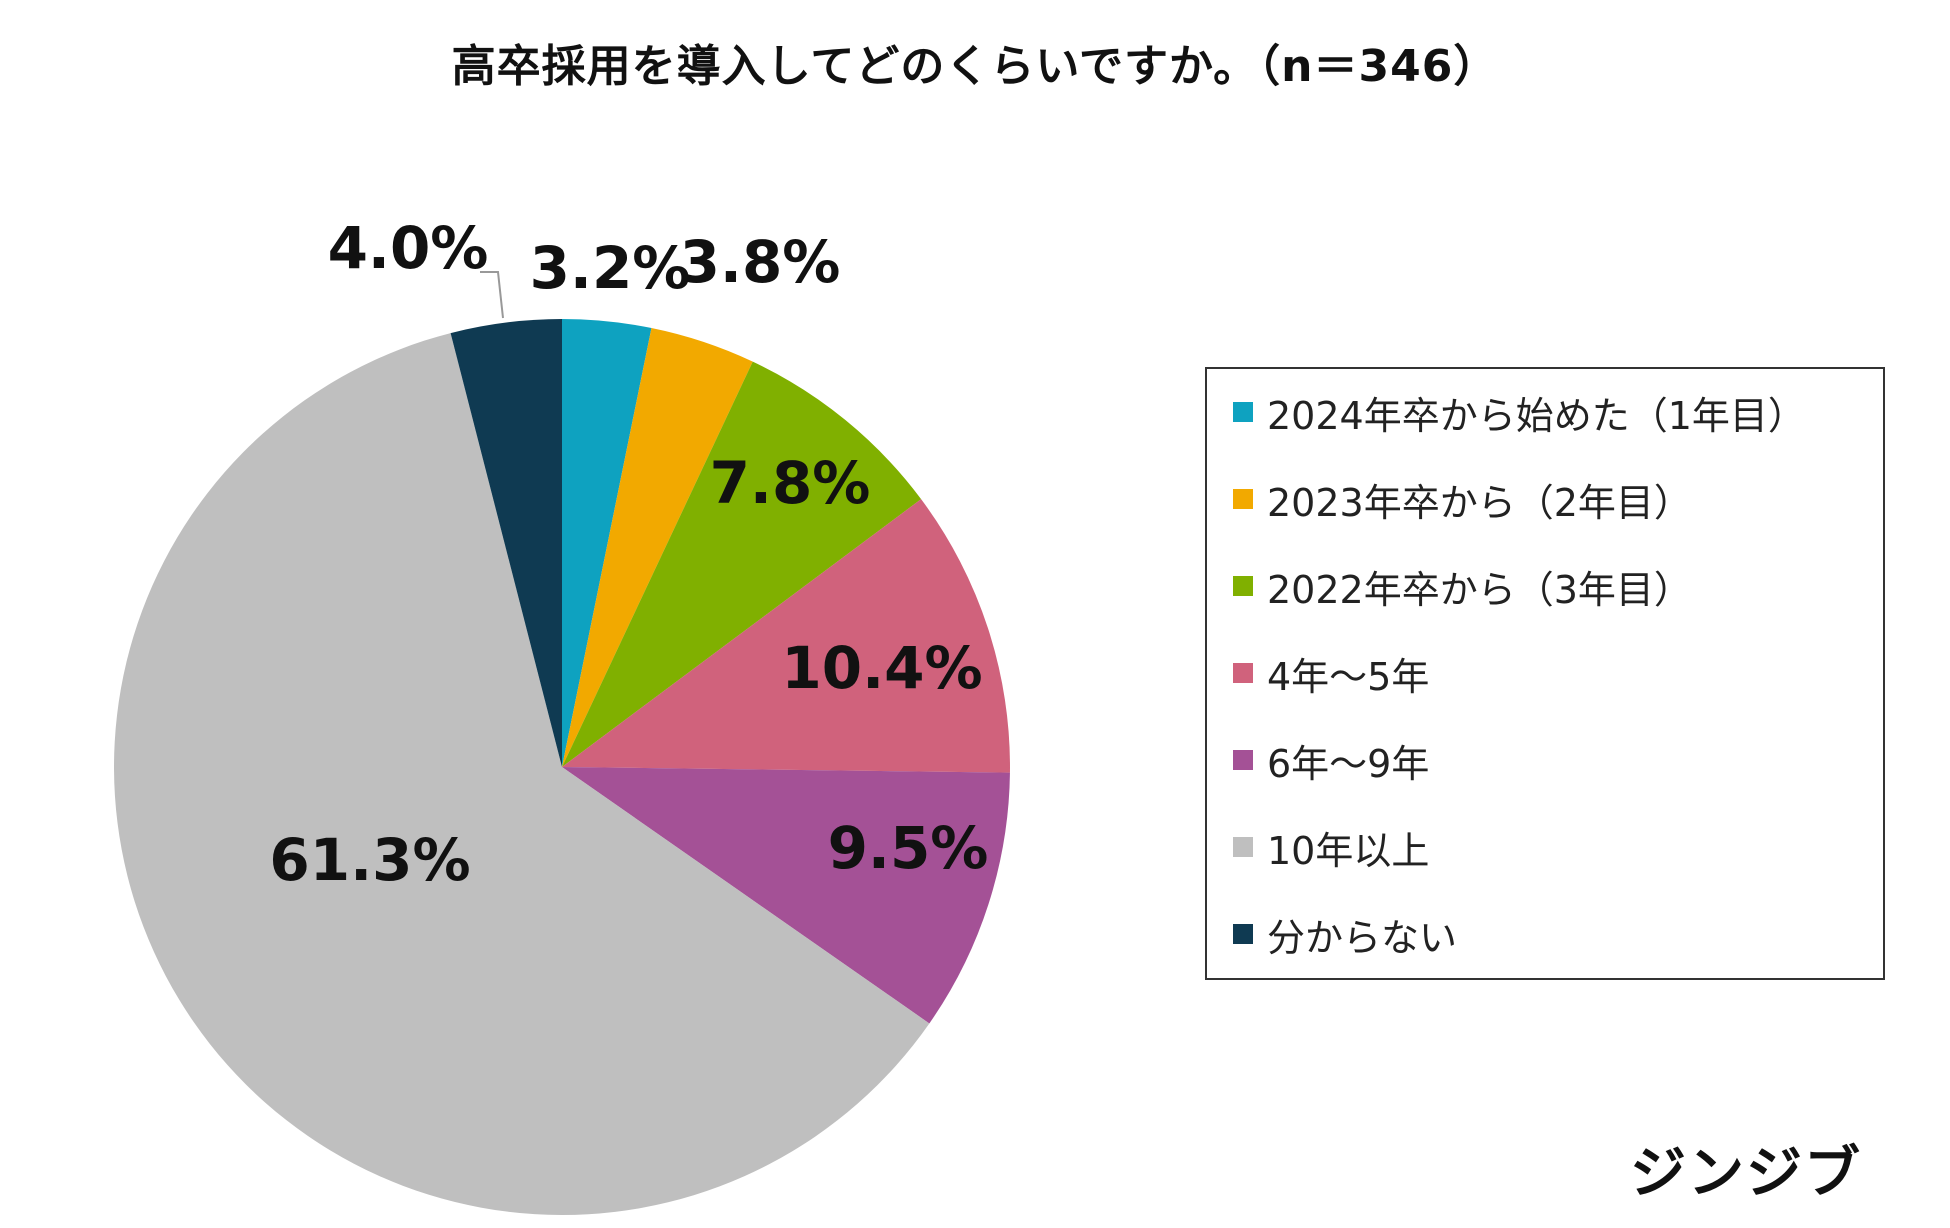 The width and height of the screenshot is (1950, 1228). I want to click on legend-label: 6年～9年, so click(1348, 763).